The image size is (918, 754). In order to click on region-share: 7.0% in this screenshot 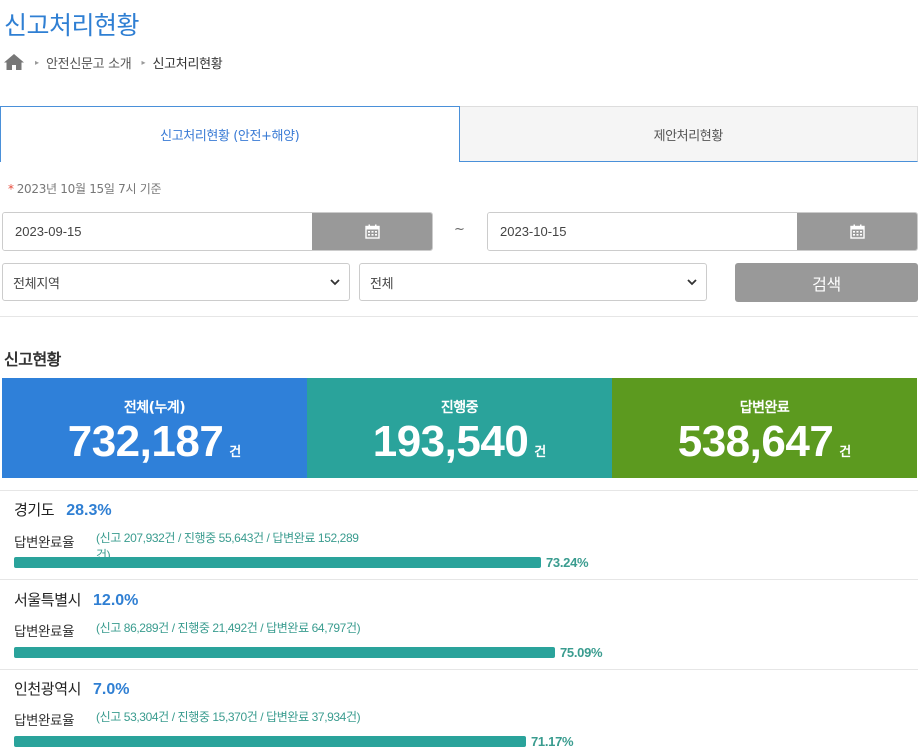, I will do `click(111, 689)`.